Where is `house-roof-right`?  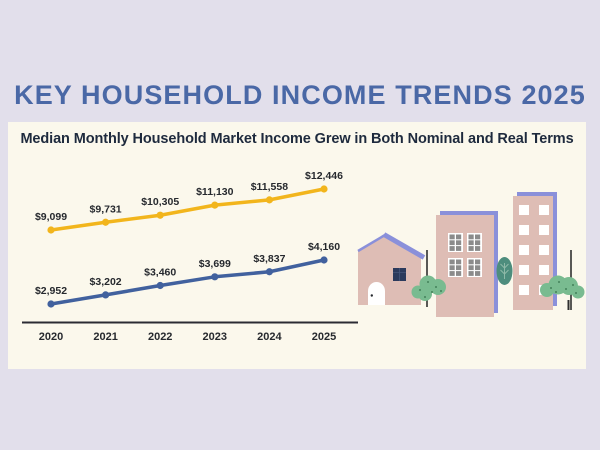
house-roof-right is located at coordinates (404, 246).